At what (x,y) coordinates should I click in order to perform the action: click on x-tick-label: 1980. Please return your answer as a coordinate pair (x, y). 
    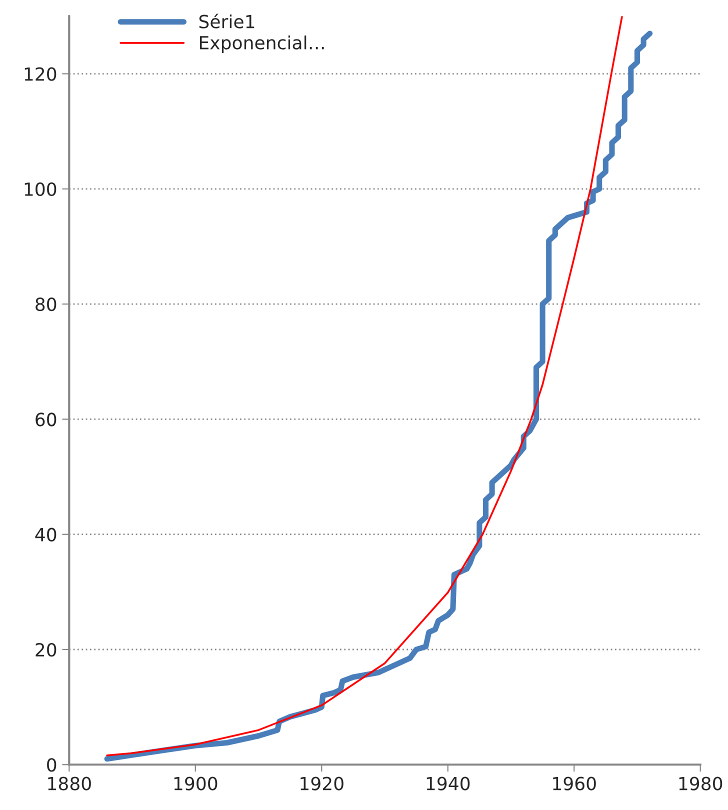
    Looking at the image, I should click on (700, 783).